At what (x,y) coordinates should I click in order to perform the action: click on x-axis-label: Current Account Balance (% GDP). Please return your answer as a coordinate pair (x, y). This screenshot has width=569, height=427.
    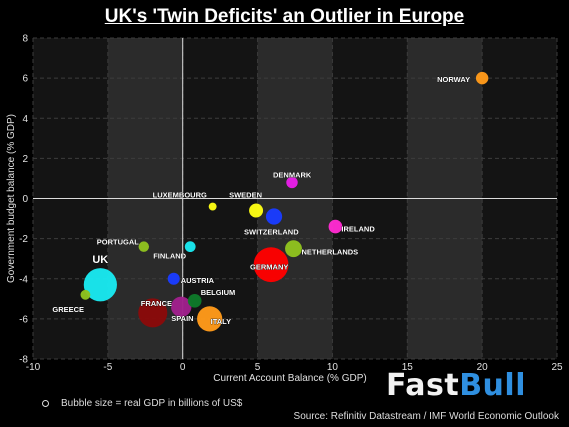
    Looking at the image, I should click on (289, 378).